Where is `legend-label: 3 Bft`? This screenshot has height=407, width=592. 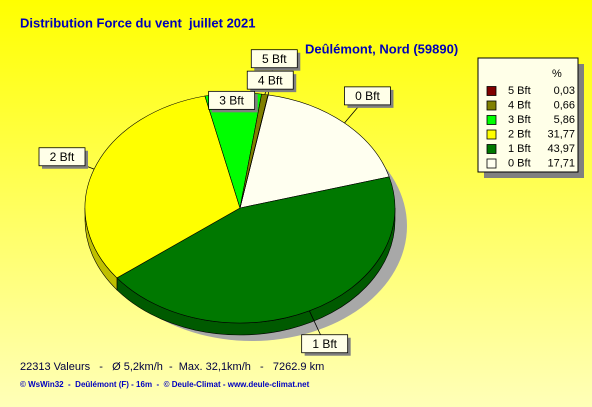
legend-label: 3 Bft is located at coordinates (519, 120).